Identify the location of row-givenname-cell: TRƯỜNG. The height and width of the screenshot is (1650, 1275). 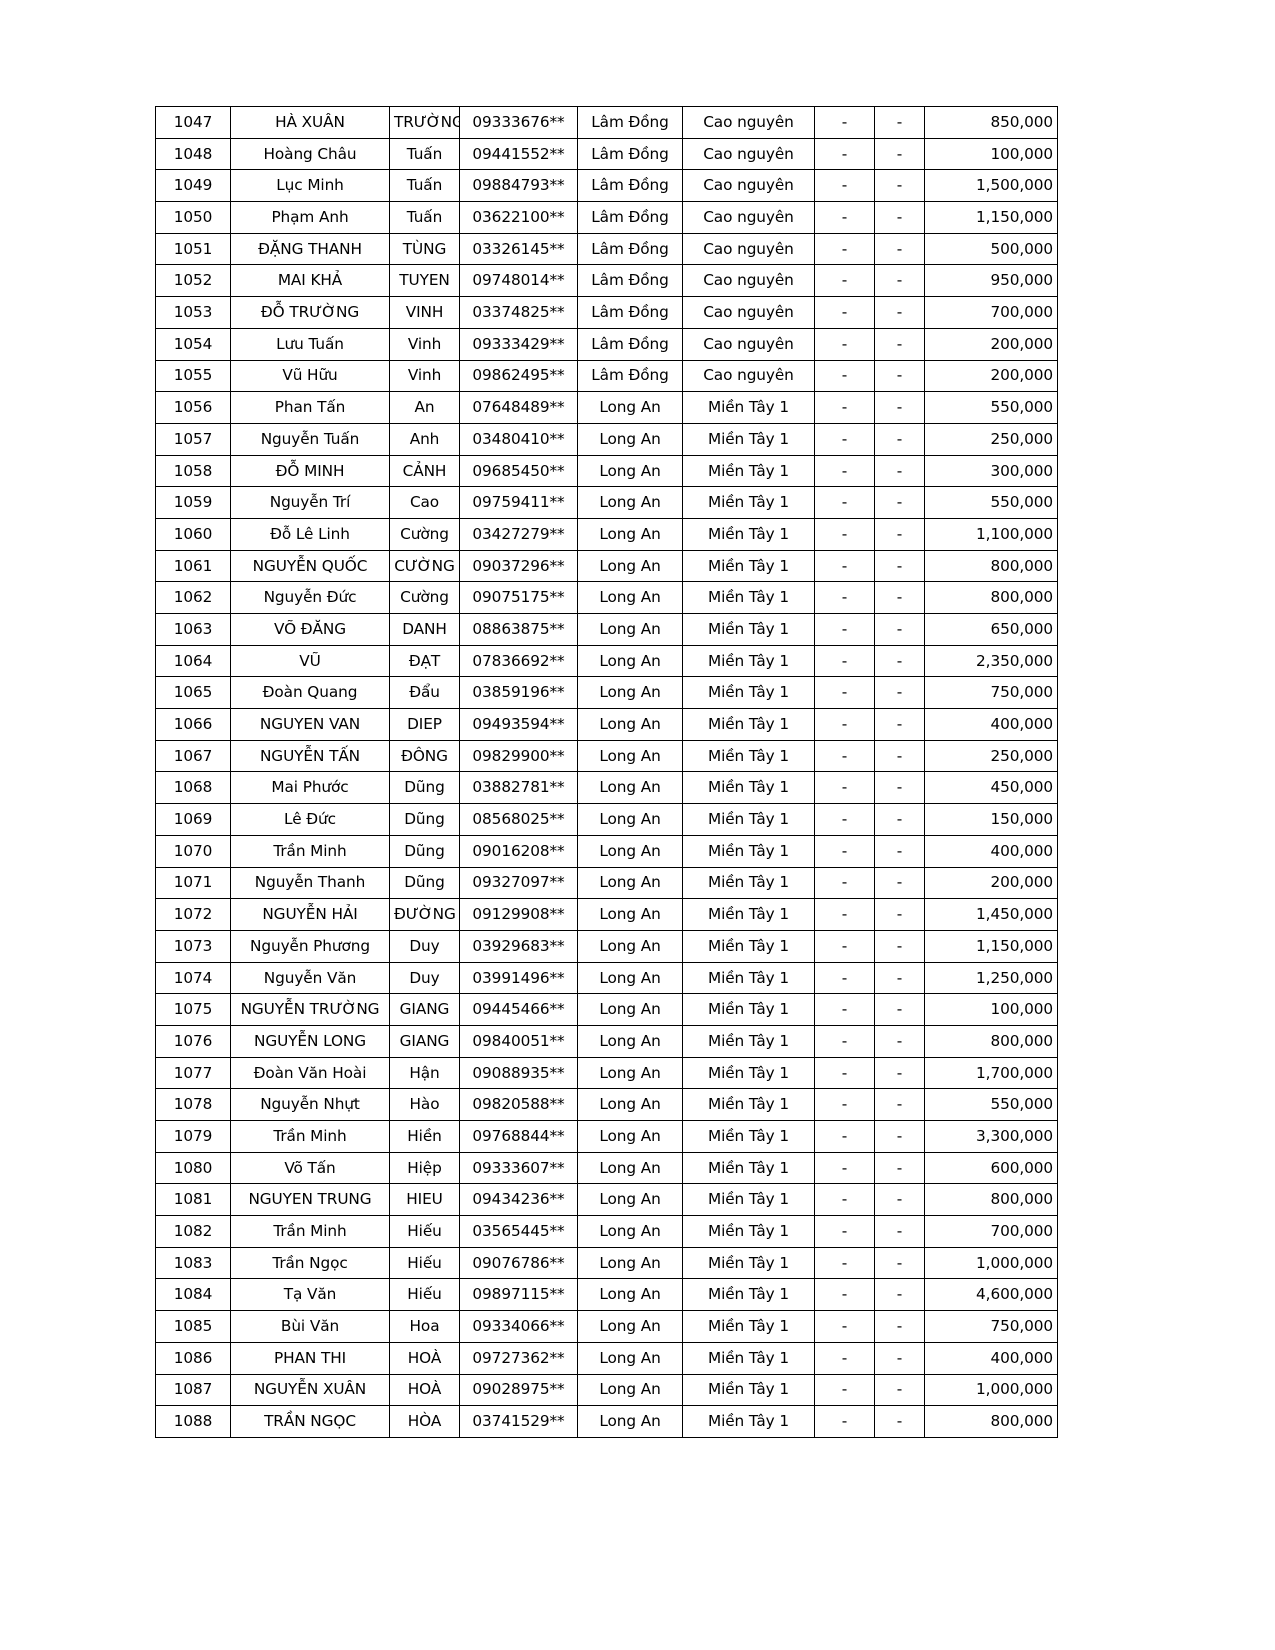
(424, 122).